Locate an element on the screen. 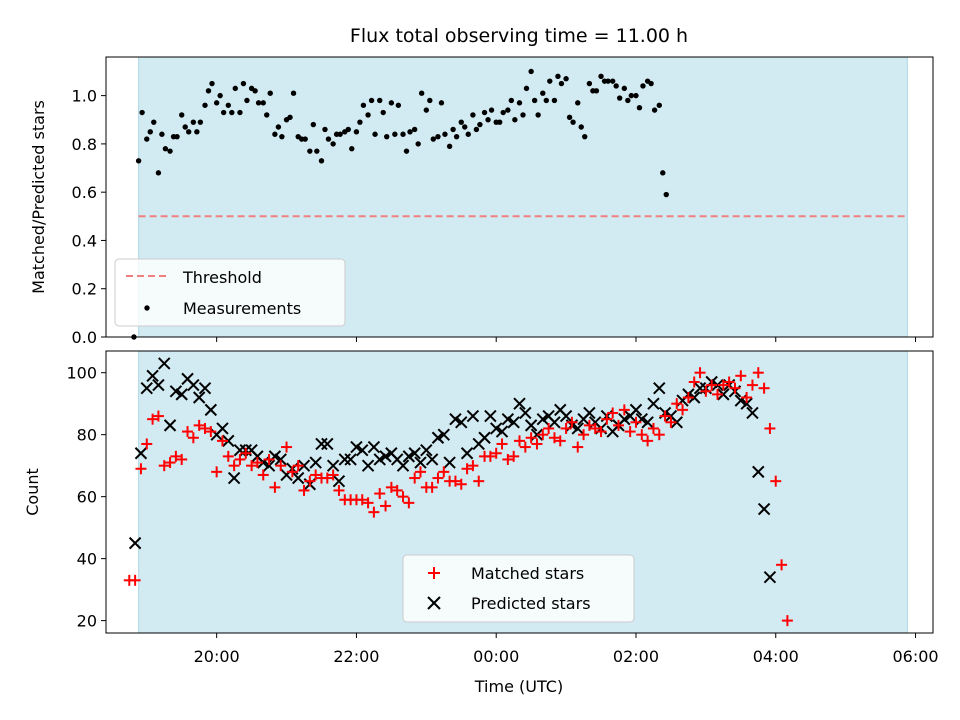 The image size is (960, 720). bottom-y-tick-label: 40 is located at coordinates (87, 559).